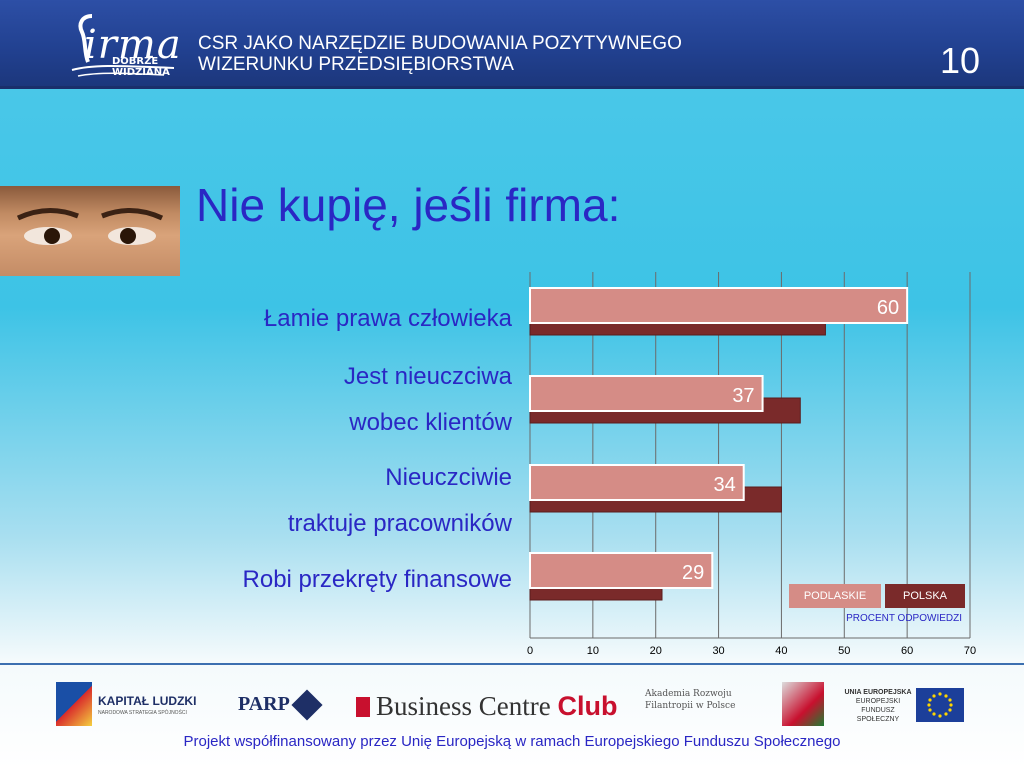 The height and width of the screenshot is (768, 1024). I want to click on child-eyes-photo, so click(90, 231).